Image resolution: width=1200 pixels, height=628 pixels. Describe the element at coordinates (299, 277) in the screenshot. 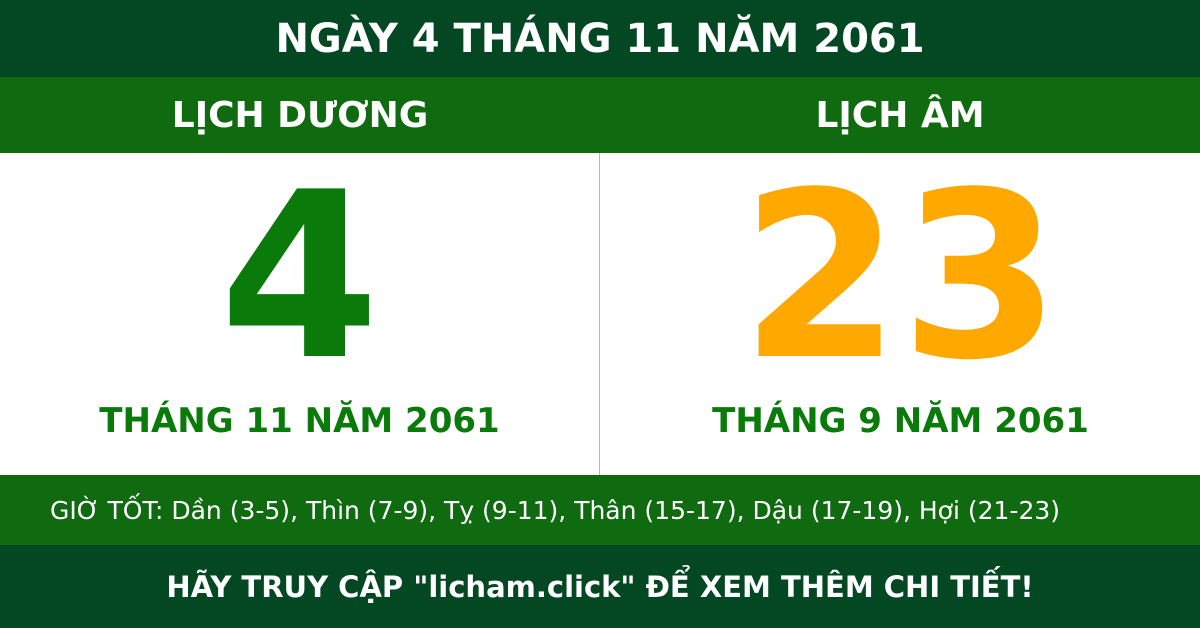

I see `solar-day: 4` at that location.